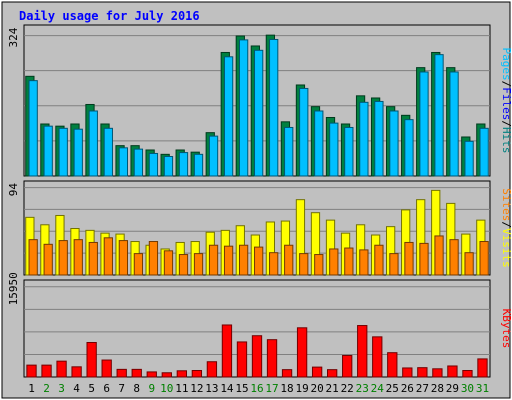 The image size is (512, 400). Describe the element at coordinates (136, 388) in the screenshot. I see `x-tick-8: 8` at that location.